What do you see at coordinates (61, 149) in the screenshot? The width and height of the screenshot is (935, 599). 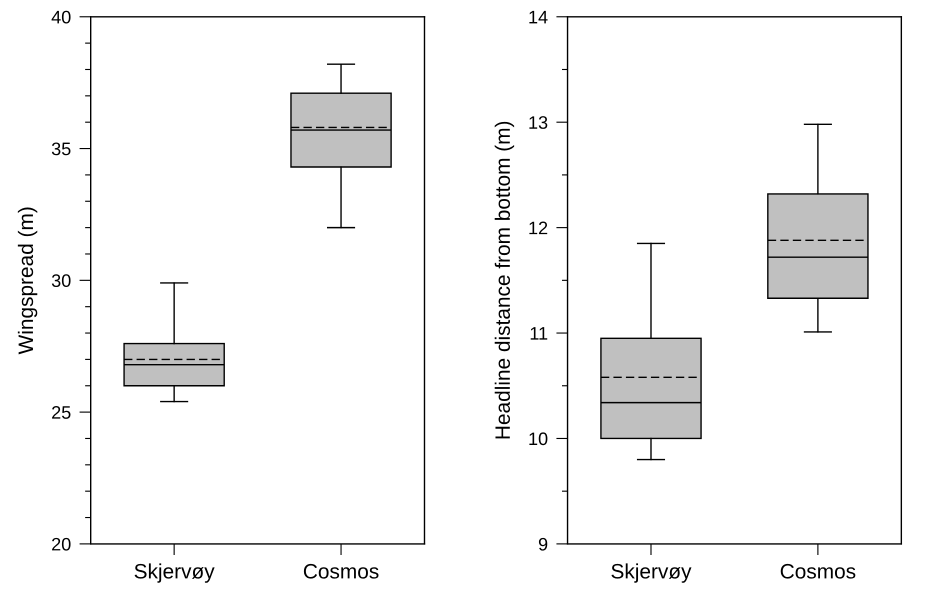 I see `y-tick-label: 35` at bounding box center [61, 149].